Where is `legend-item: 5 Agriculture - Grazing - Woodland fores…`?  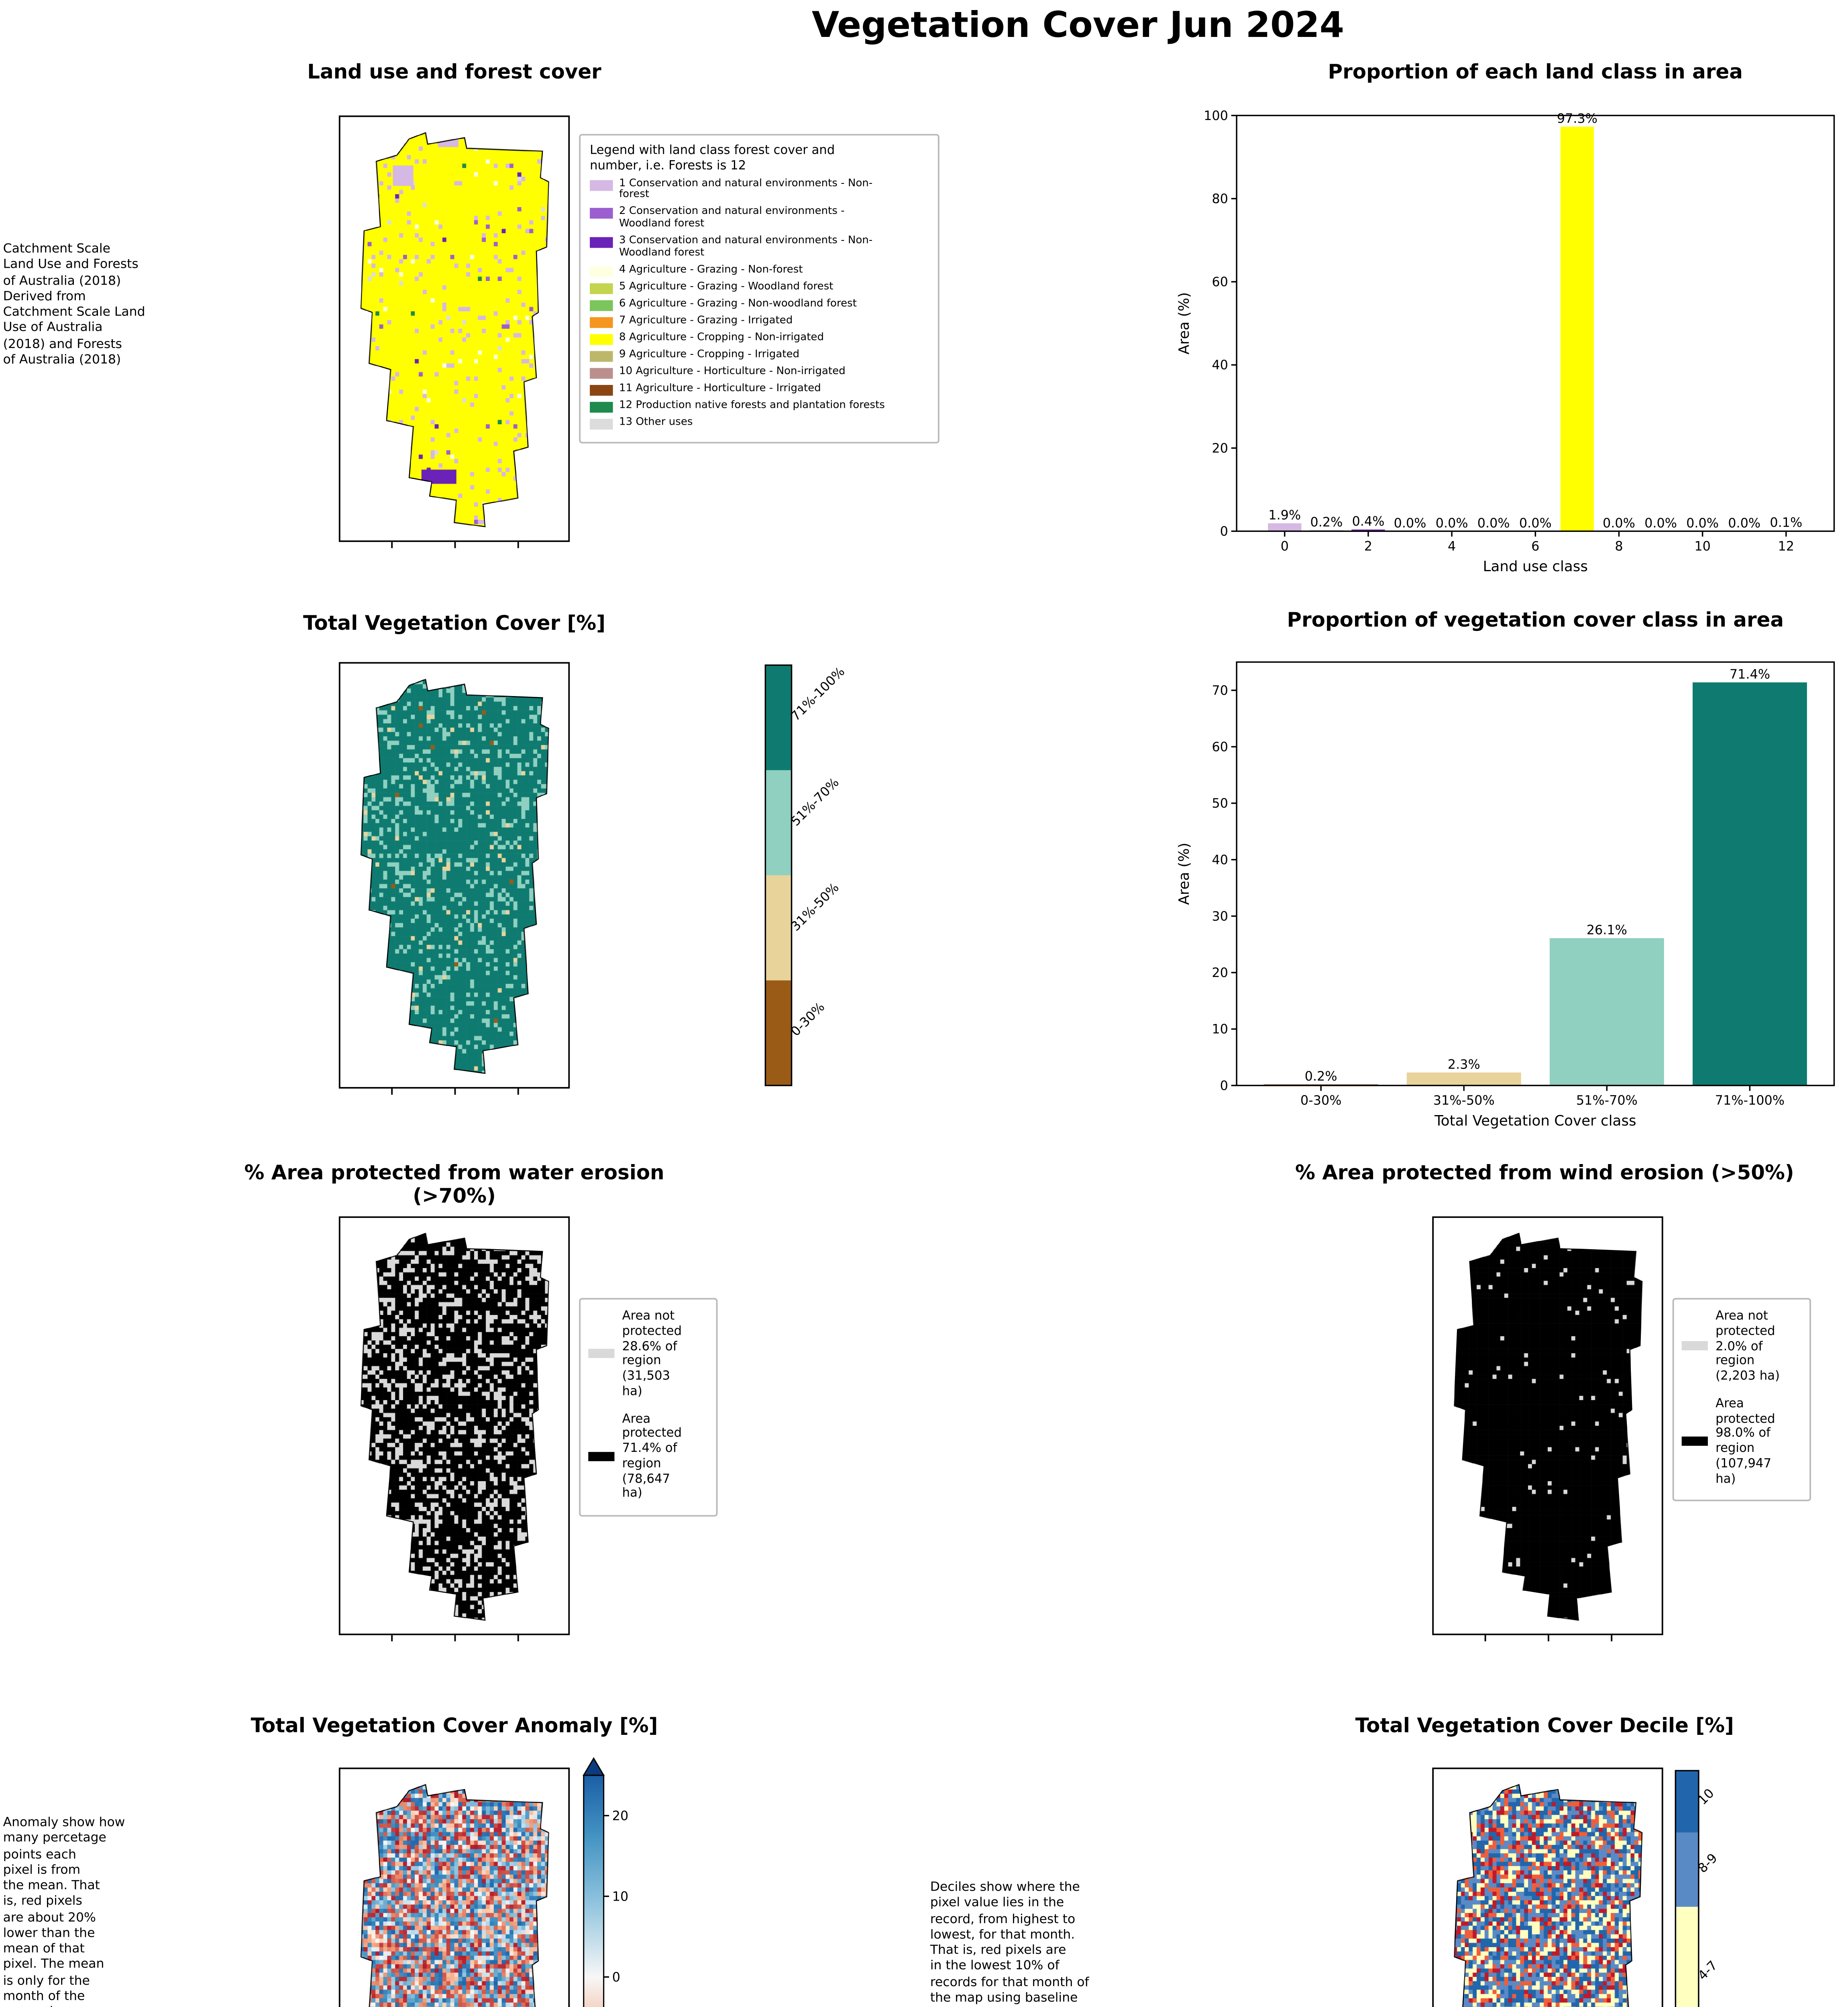
legend-item: 5 Agriculture - Grazing - Woodland fores… is located at coordinates (759, 287).